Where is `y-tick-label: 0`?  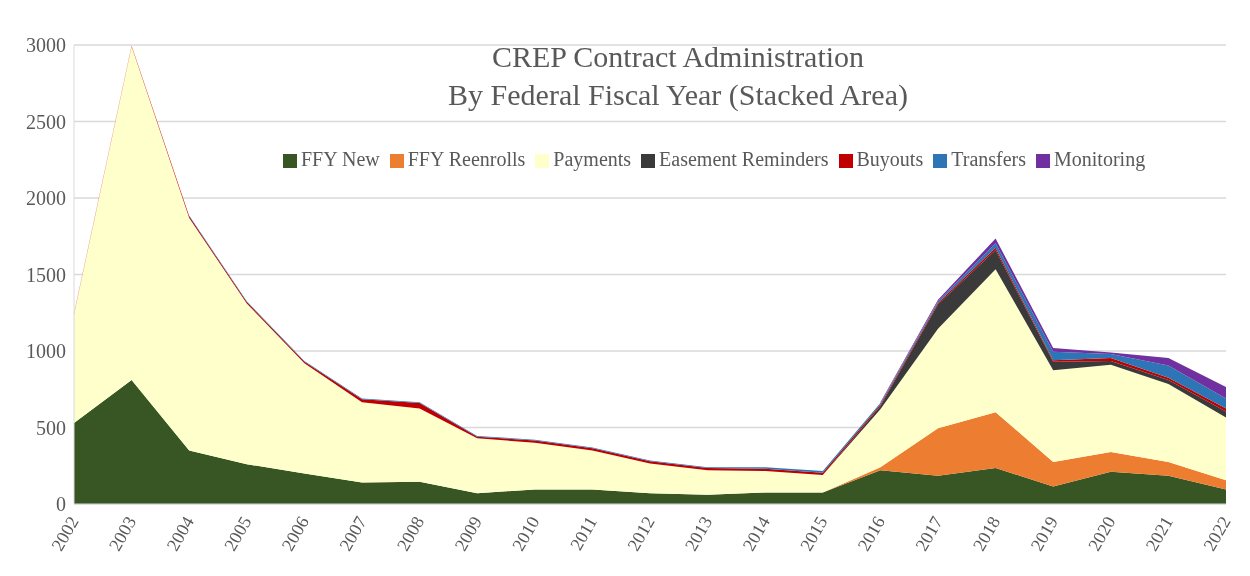
y-tick-label: 0 is located at coordinates (61, 504).